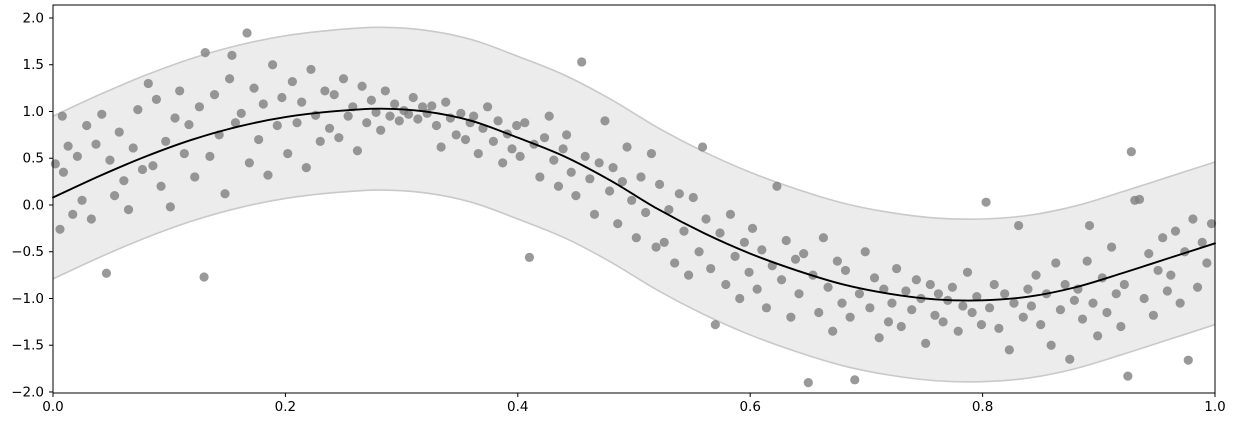 This screenshot has width=1236, height=428. What do you see at coordinates (33, 18) in the screenshot?
I see `y-tick-label: 2.0` at bounding box center [33, 18].